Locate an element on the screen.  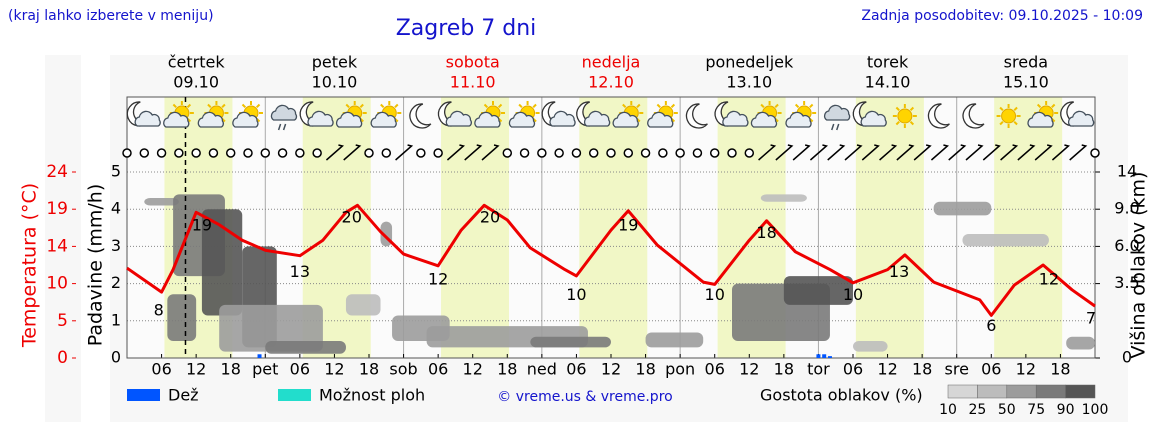
cloud-scale-label: 90 is located at coordinates (1066, 410).